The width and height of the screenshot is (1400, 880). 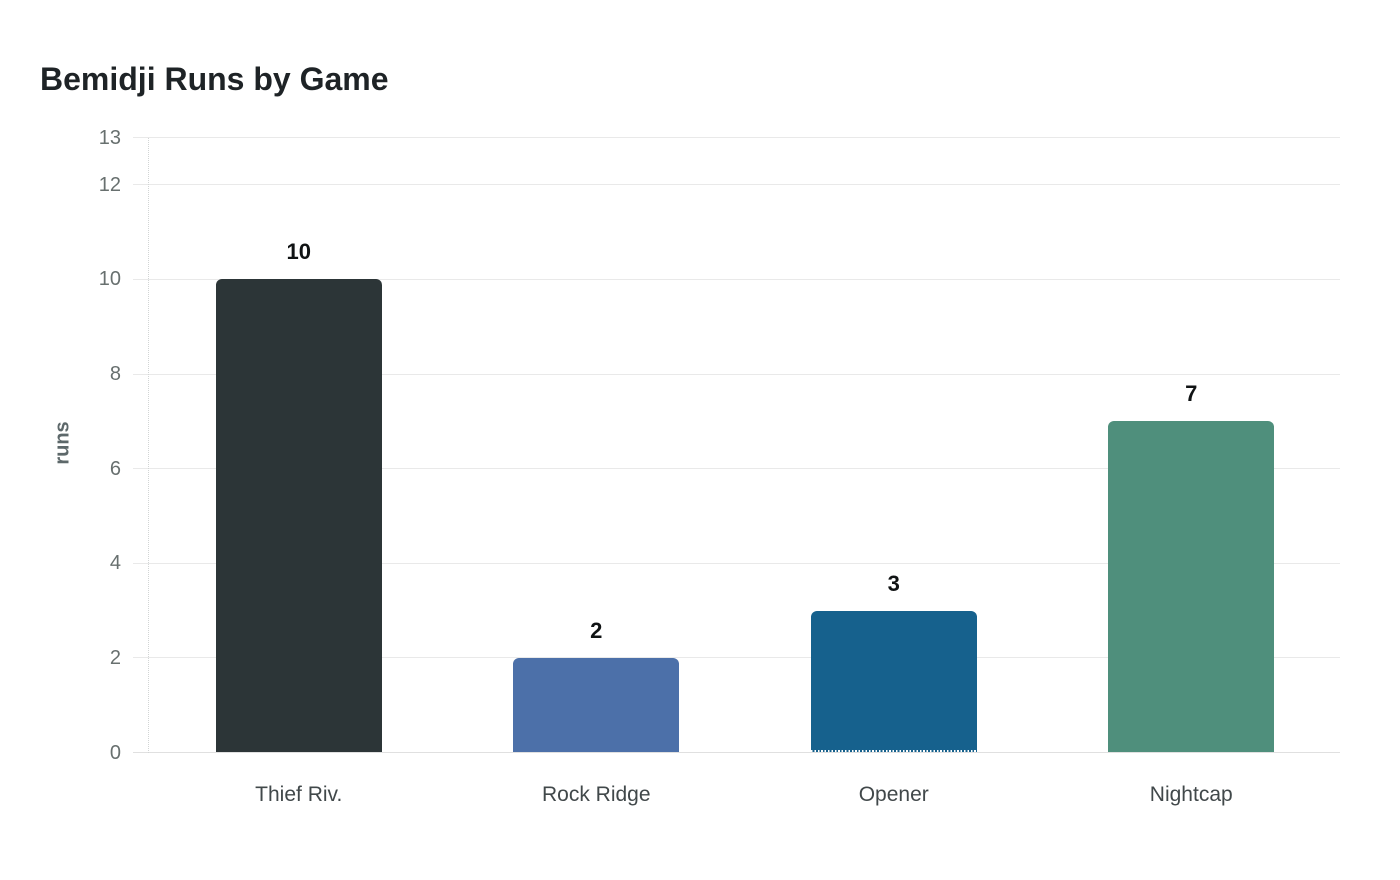 I want to click on y-axis-line, so click(x=148, y=445).